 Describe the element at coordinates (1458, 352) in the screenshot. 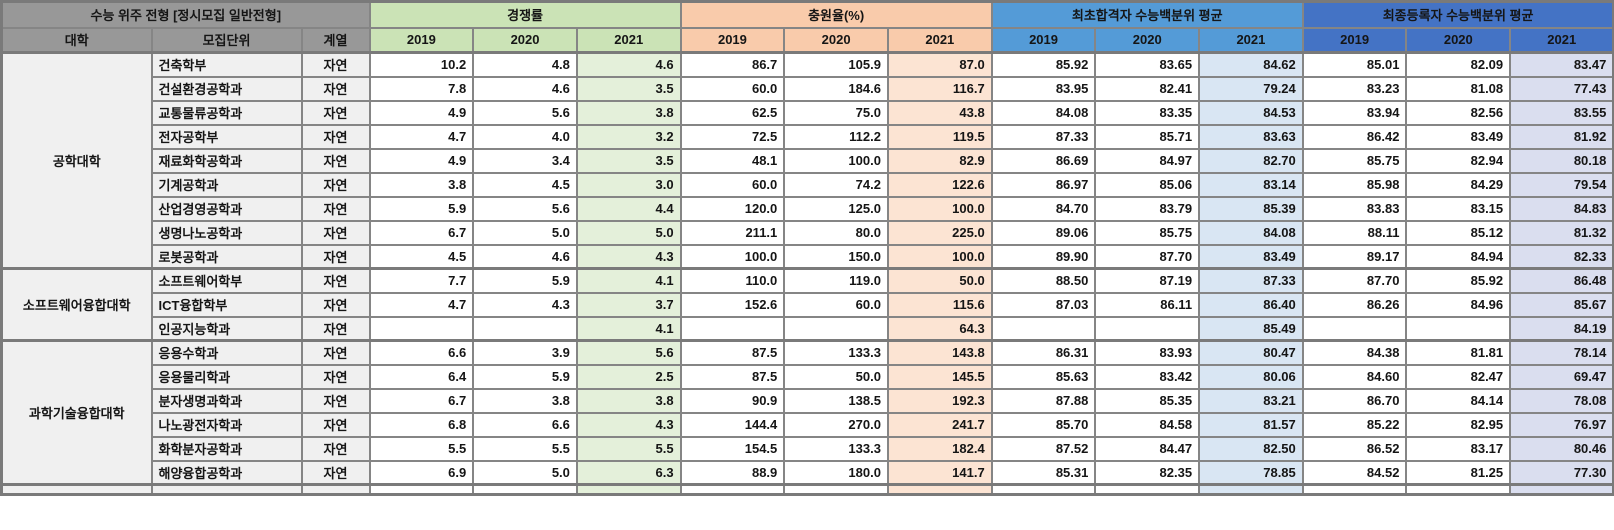

I see `value-cell: 81.81` at that location.